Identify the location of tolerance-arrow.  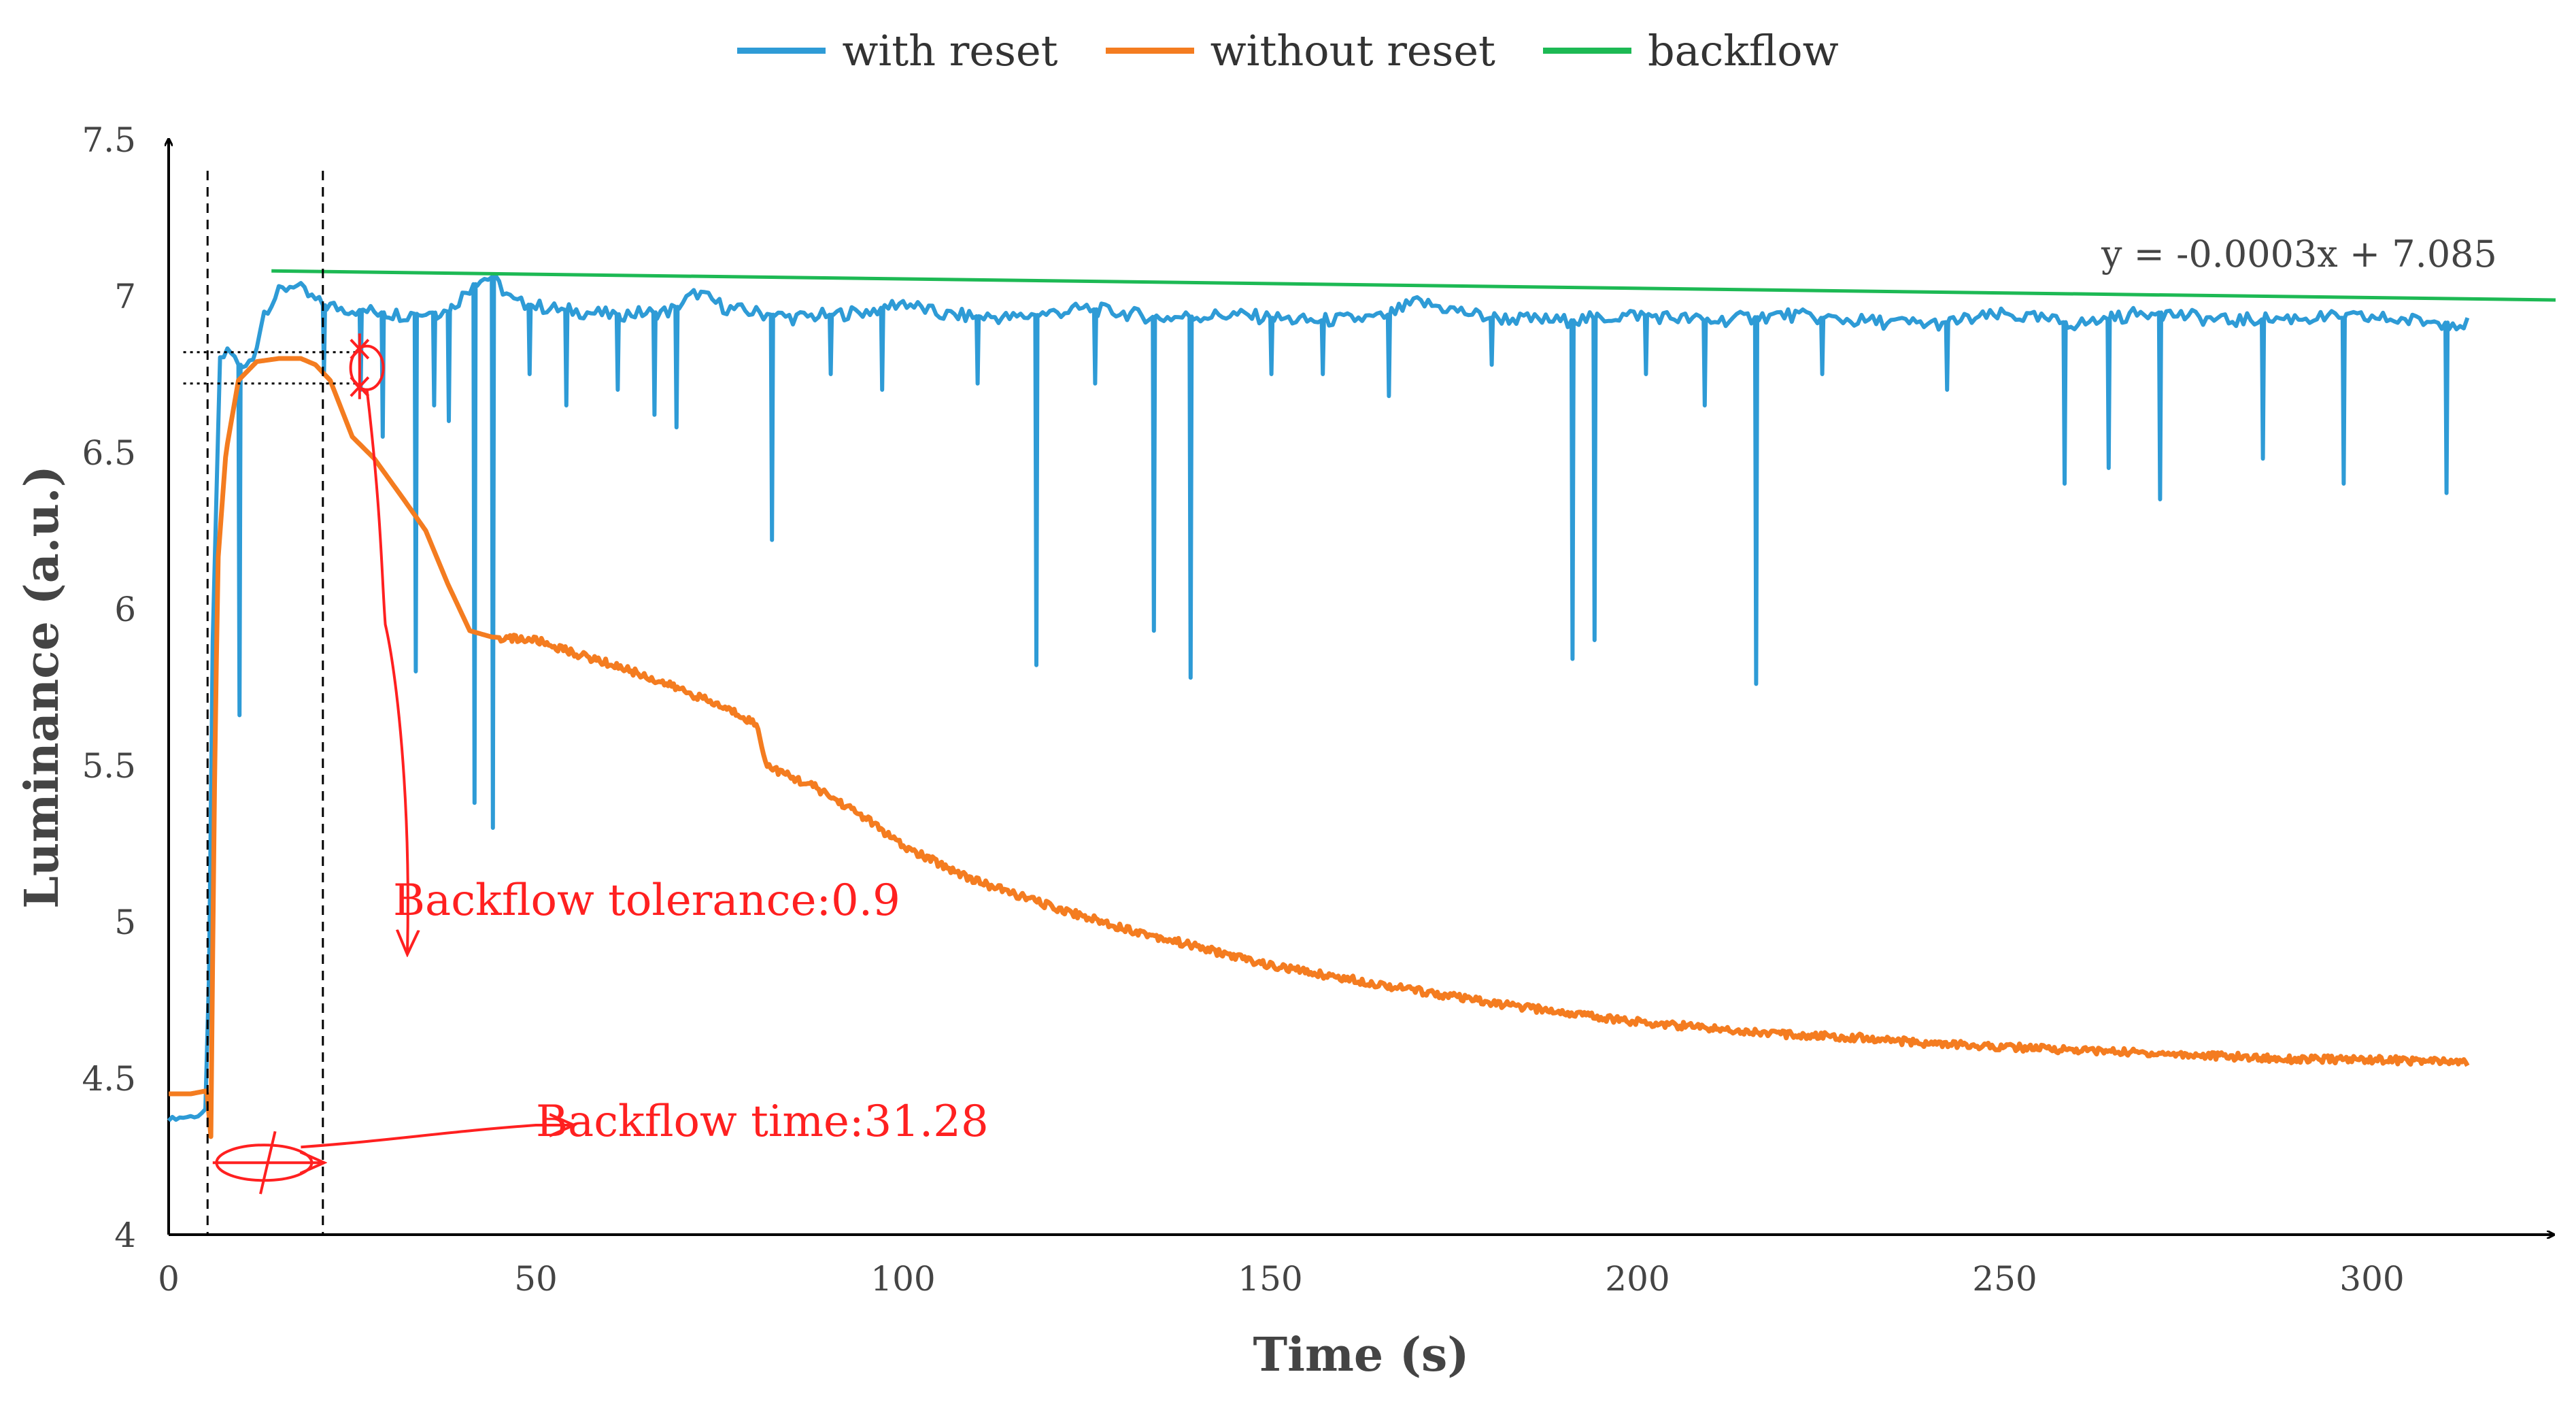
(386, 671).